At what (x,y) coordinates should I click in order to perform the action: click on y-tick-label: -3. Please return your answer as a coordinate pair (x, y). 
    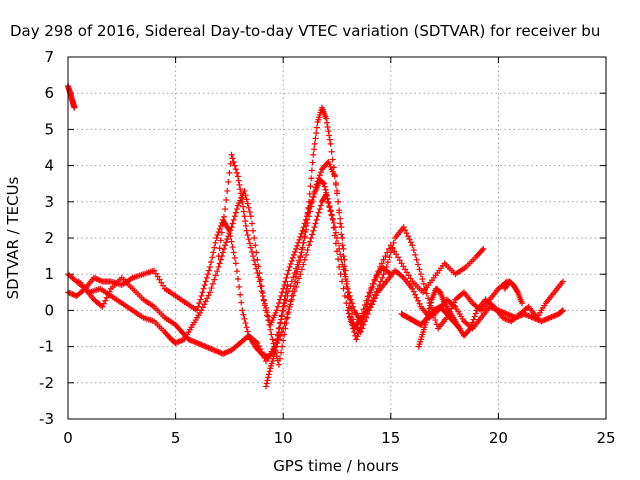
    Looking at the image, I should click on (46, 419).